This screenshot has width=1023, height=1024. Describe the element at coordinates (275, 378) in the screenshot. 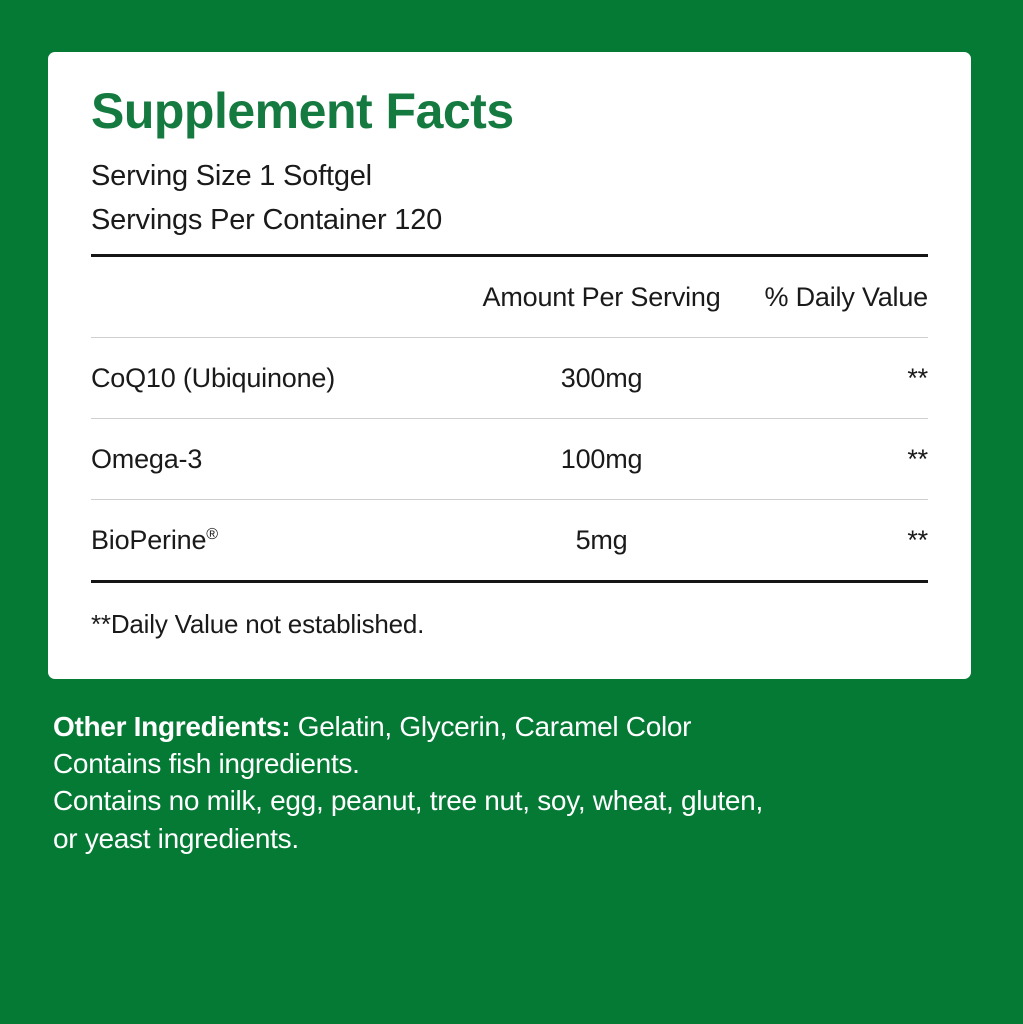

I see `nutrient-name: CoQ10 (Ubiquinone)` at that location.